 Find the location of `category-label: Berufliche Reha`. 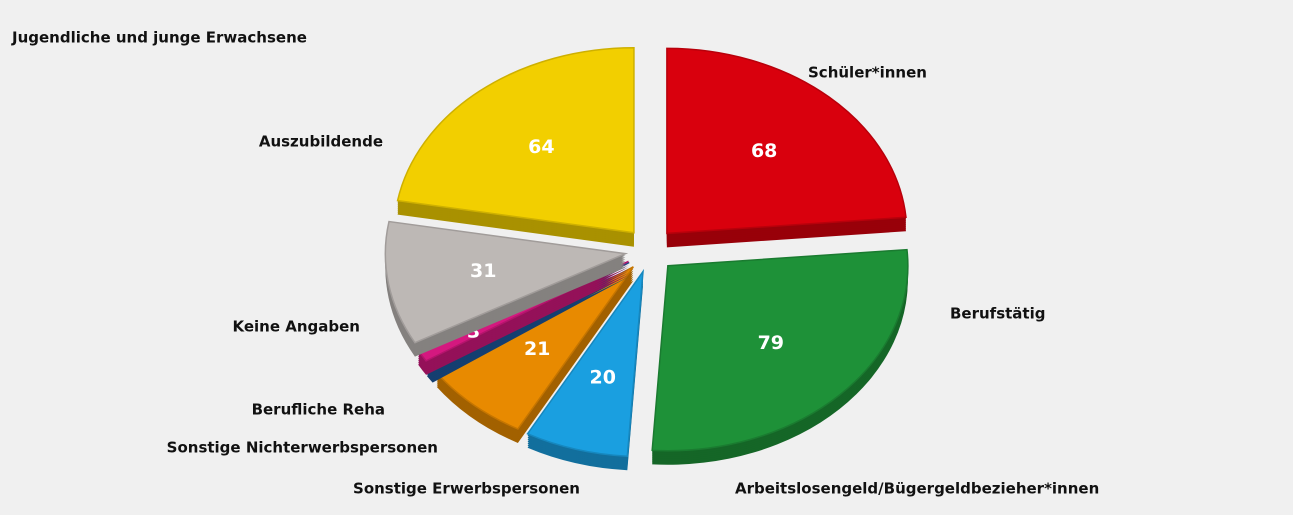

category-label: Berufliche Reha is located at coordinates (318, 410).